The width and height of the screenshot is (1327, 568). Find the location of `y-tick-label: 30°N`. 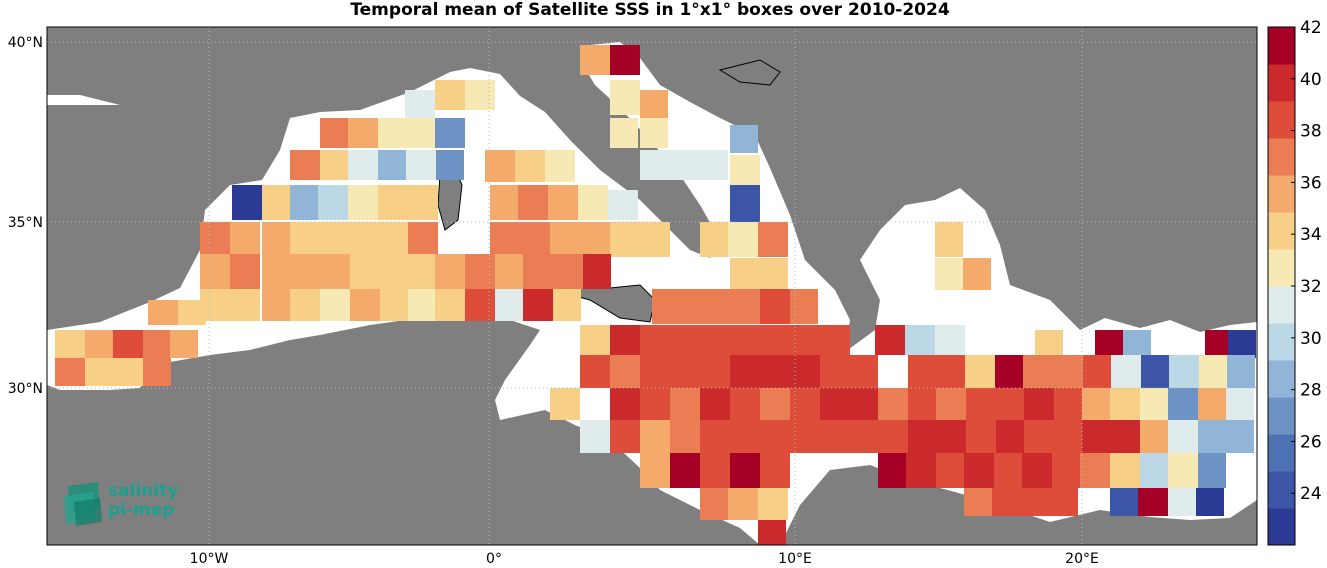

y-tick-label: 30°N is located at coordinates (25, 389).